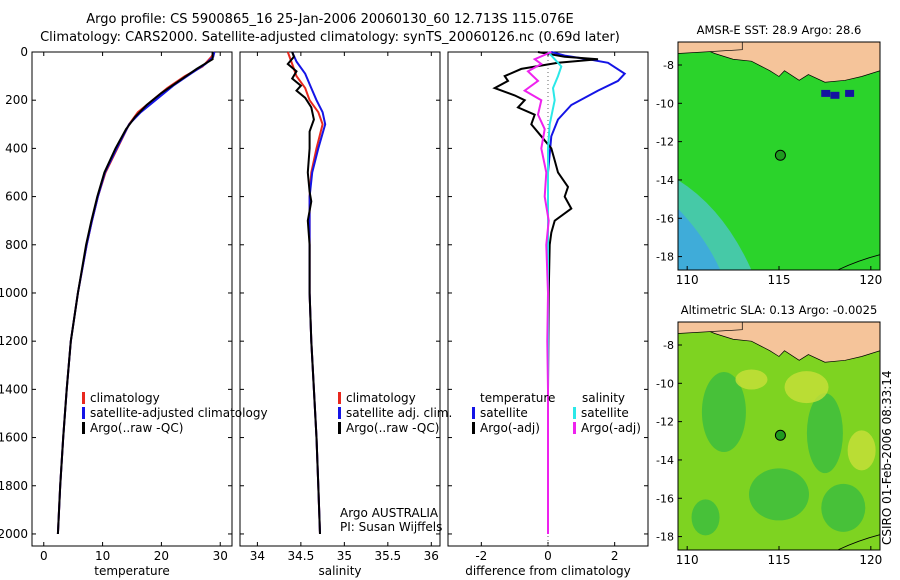  What do you see at coordinates (665, 422) in the screenshot?
I see `sla_map-ytick-label: -12` at bounding box center [665, 422].